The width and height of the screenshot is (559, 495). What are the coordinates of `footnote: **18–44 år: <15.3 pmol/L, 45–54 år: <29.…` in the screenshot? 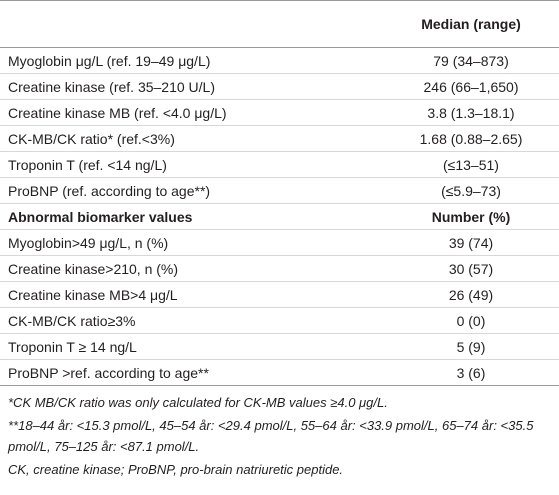 It's located at (271, 436).